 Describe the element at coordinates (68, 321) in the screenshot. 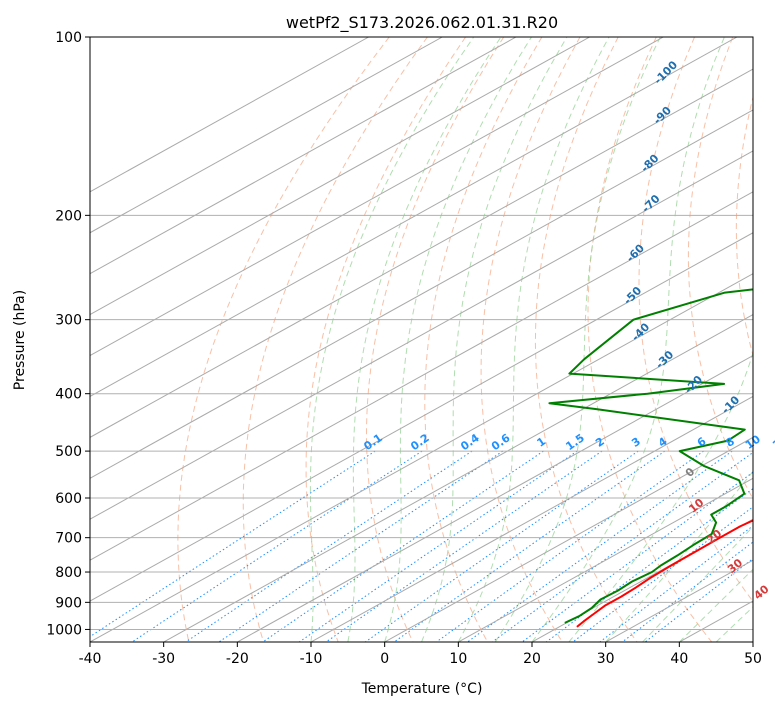

I see `y-tick-label: 300` at that location.